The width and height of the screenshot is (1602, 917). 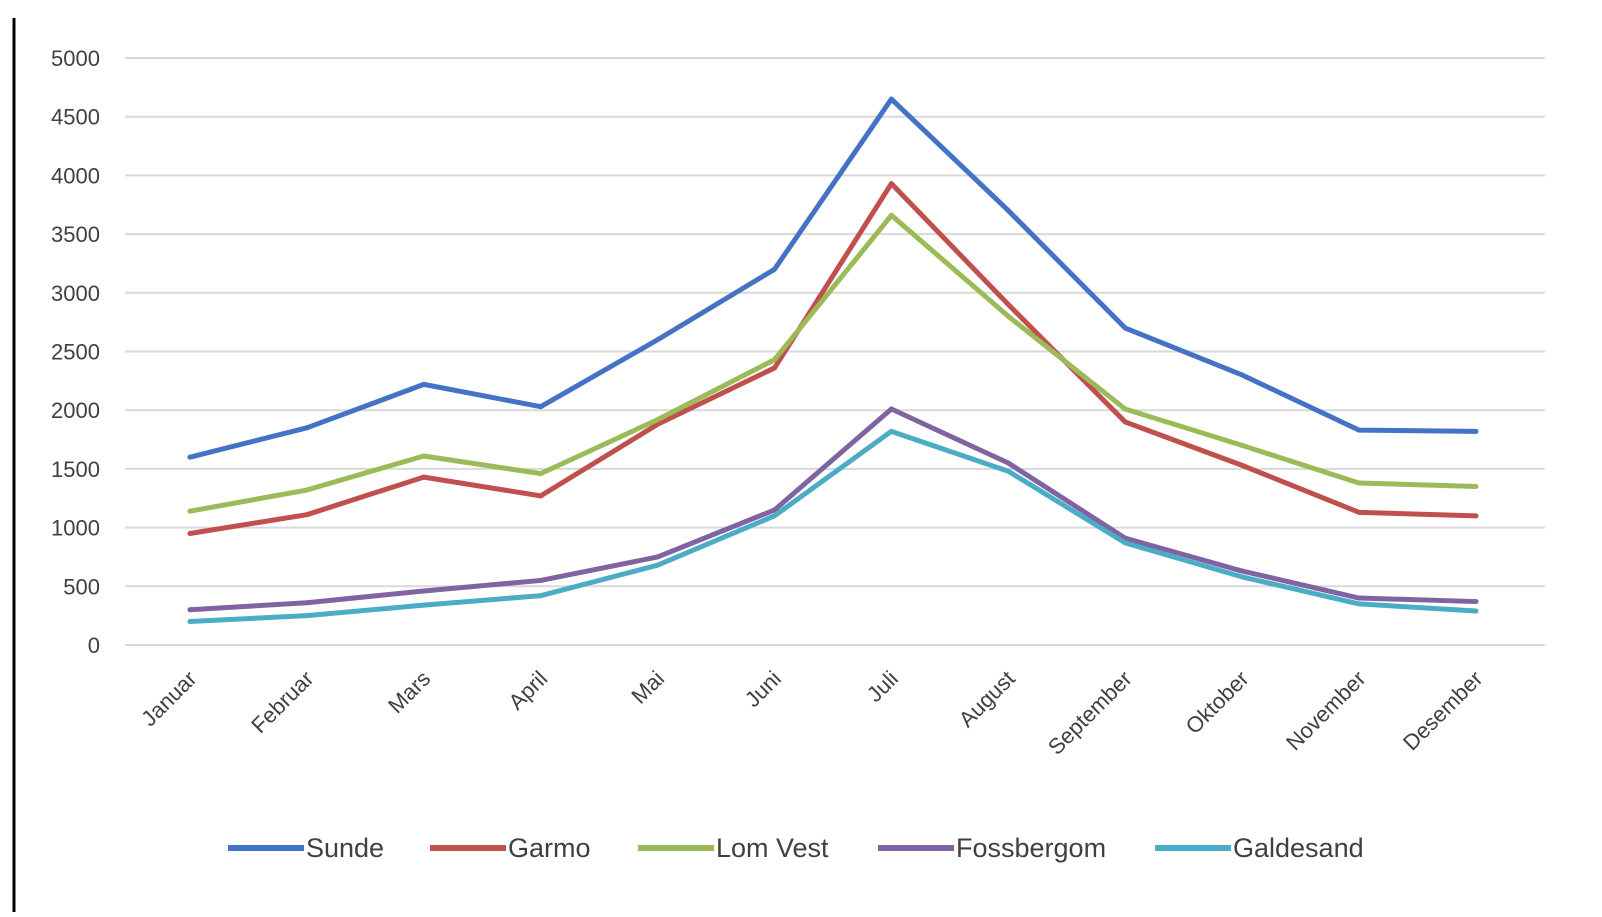 What do you see at coordinates (75, 117) in the screenshot?
I see `y-tick-label: 4500` at bounding box center [75, 117].